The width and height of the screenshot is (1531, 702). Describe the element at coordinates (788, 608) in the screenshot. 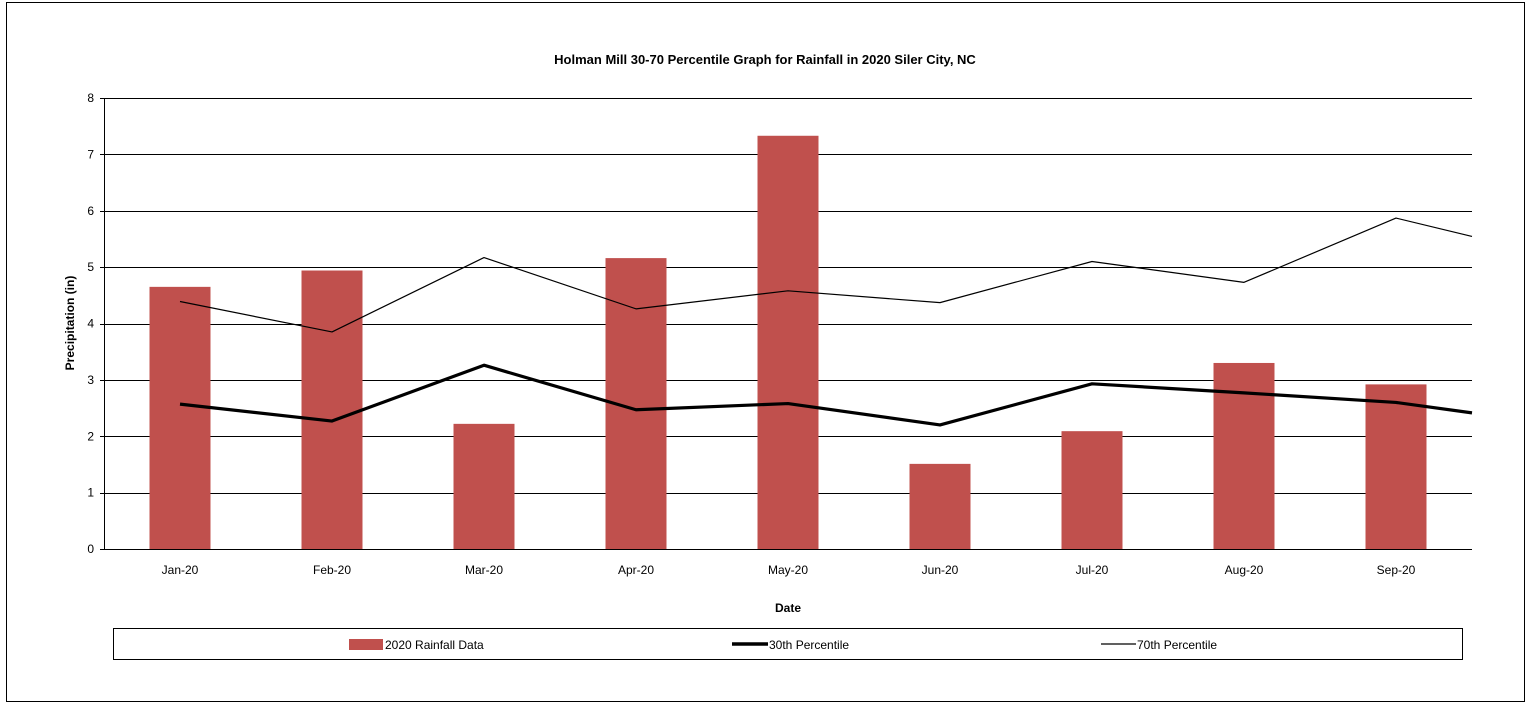

I see `x-axis-title: Date` at that location.